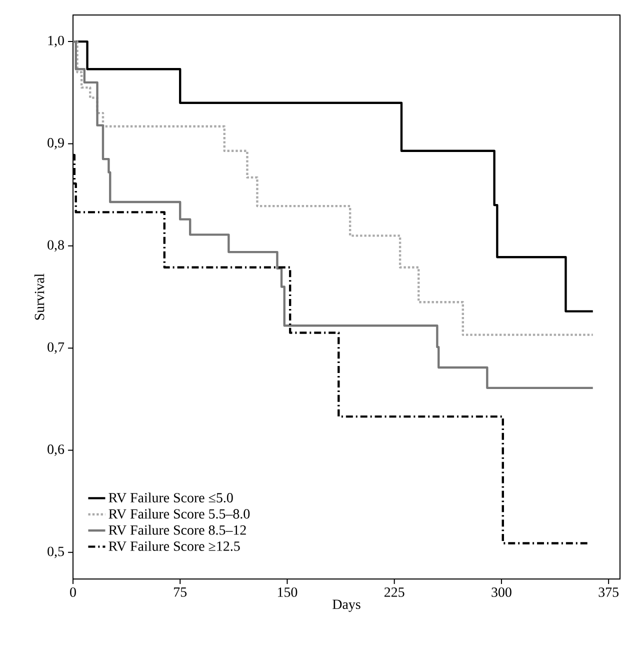 The width and height of the screenshot is (626, 648). What do you see at coordinates (39, 297) in the screenshot?
I see `y-axis-title: Survival` at bounding box center [39, 297].